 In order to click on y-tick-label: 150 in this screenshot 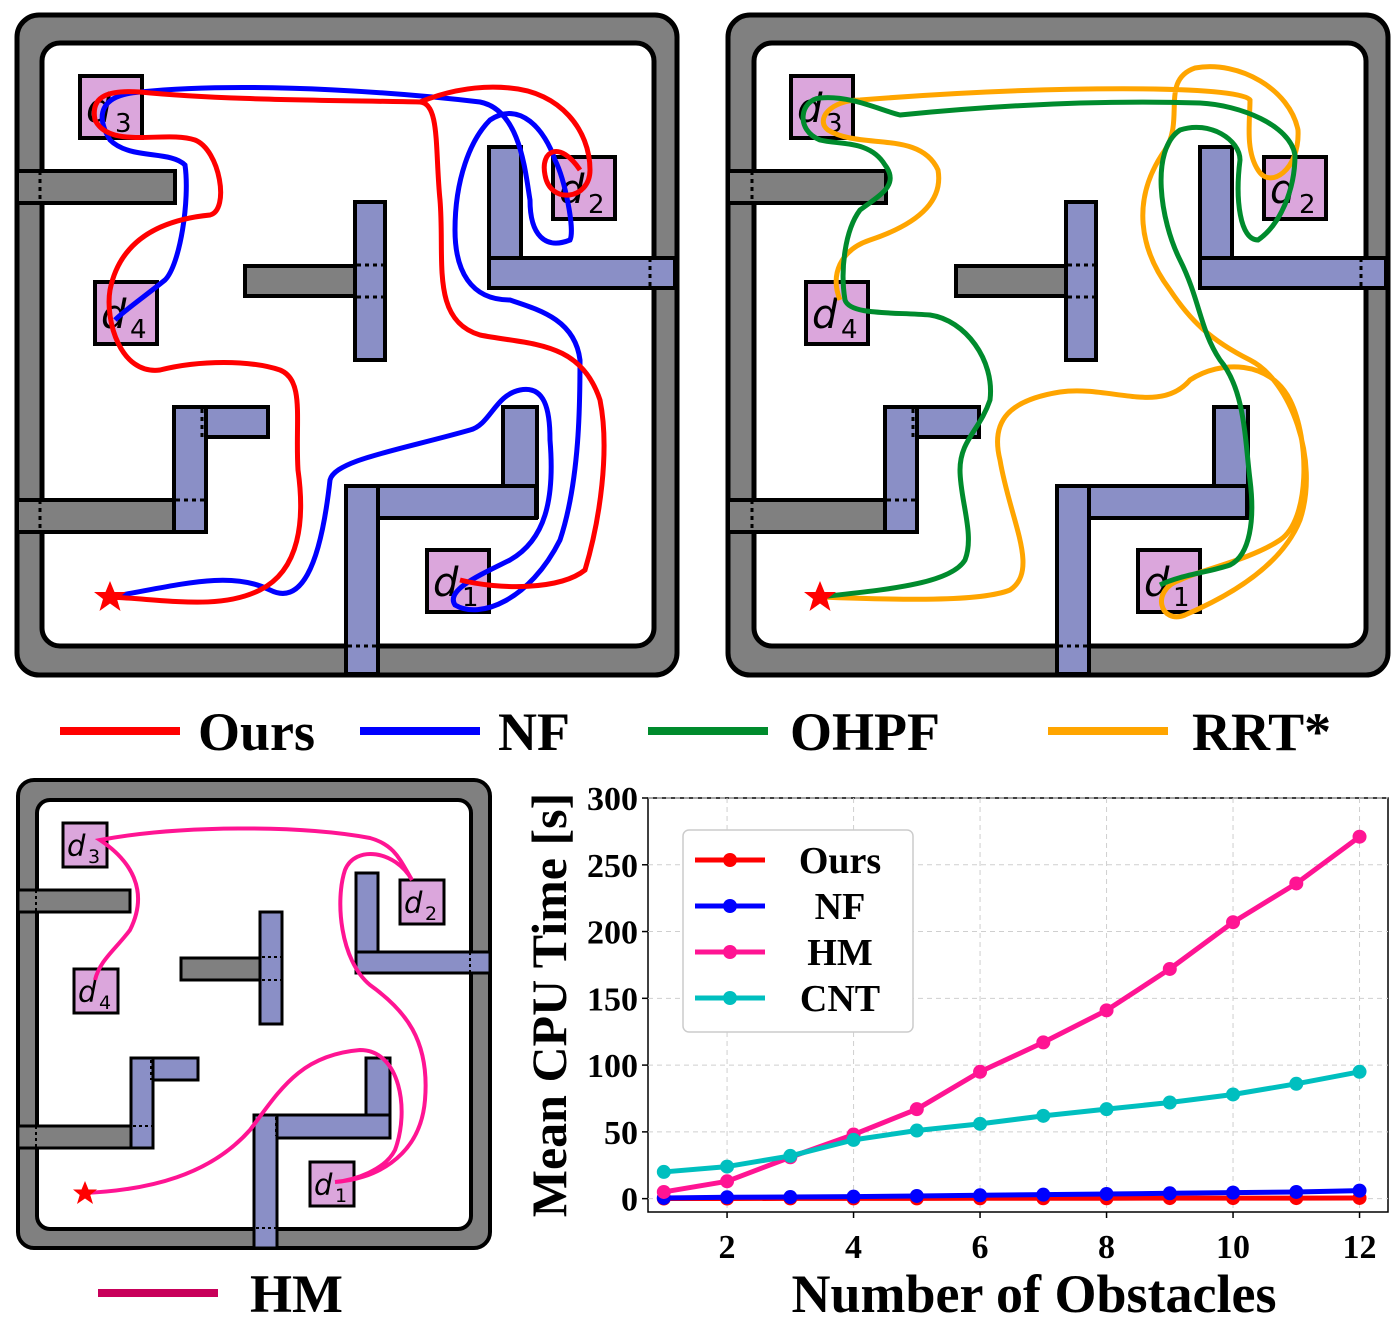, I will do `click(612, 999)`.